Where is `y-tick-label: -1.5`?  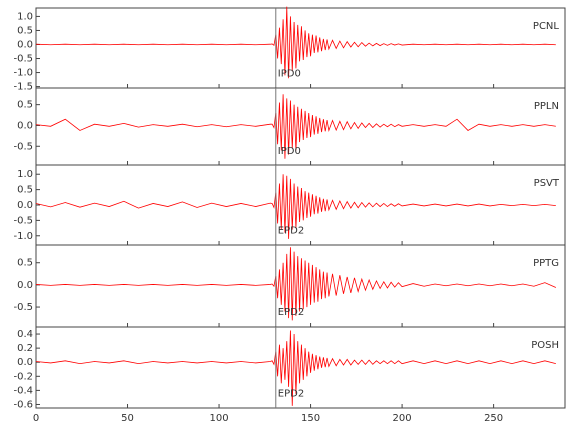 y-tick-label: -1.5 is located at coordinates (23, 87).